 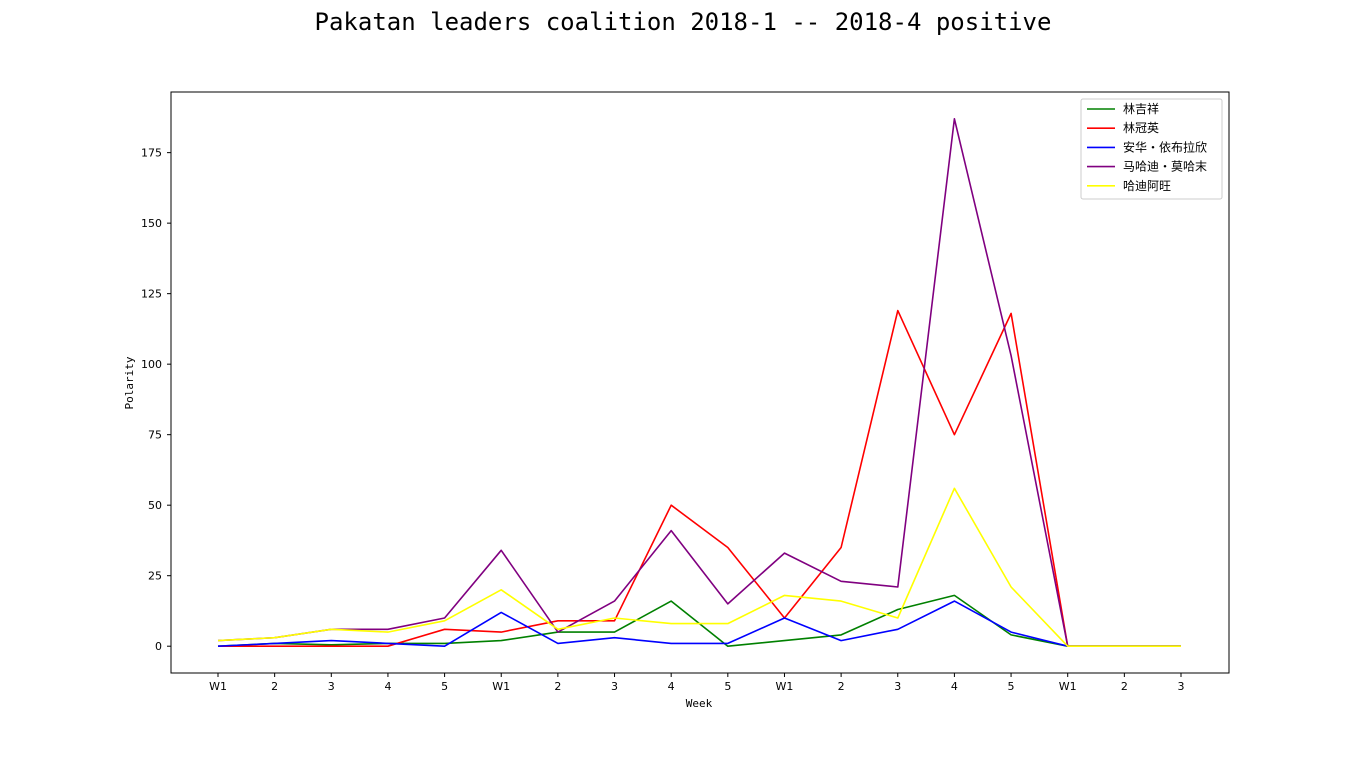 I want to click on legend-label: 安华・依布拉欣, so click(x=1165, y=146).